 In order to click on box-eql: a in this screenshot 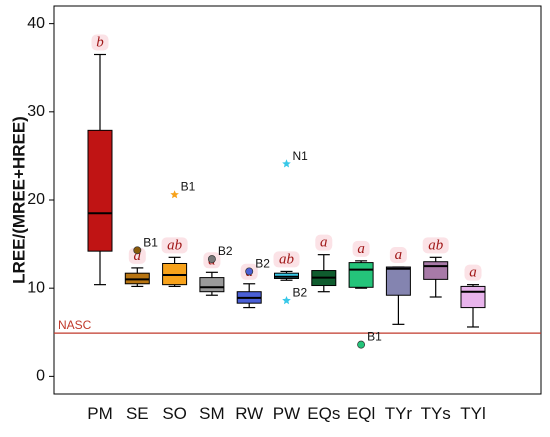, I will do `click(361, 264)`.